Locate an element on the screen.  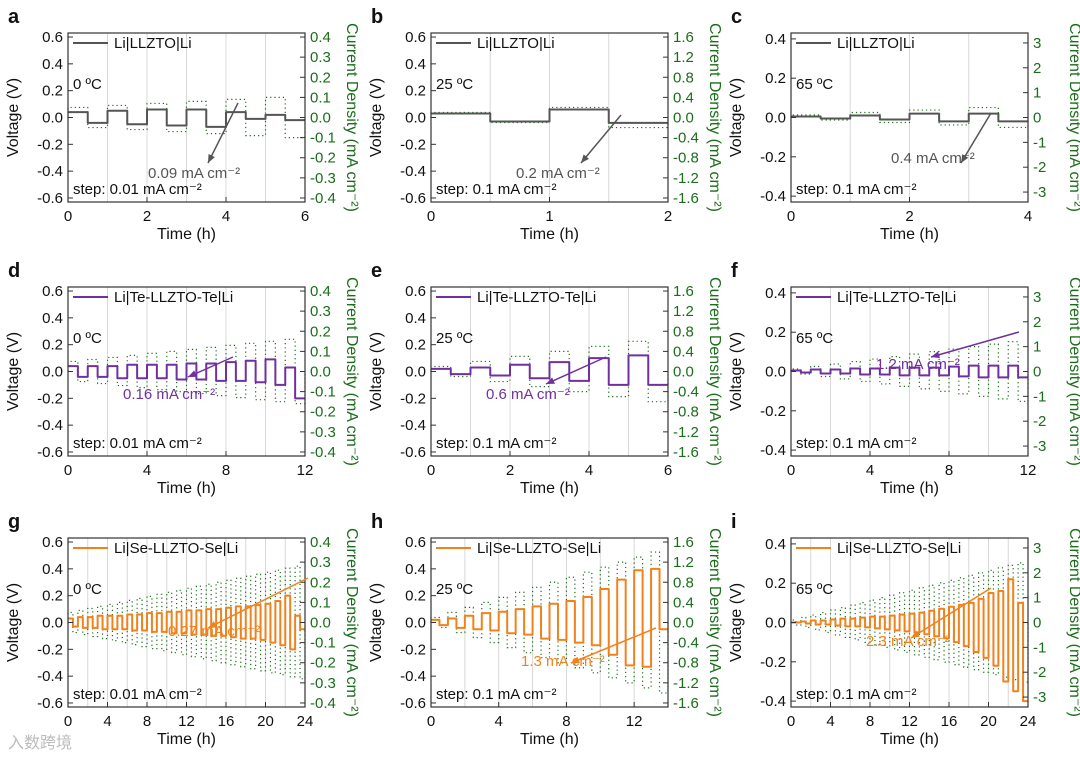
temperature-label: 0 ºC is located at coordinates (87, 84).